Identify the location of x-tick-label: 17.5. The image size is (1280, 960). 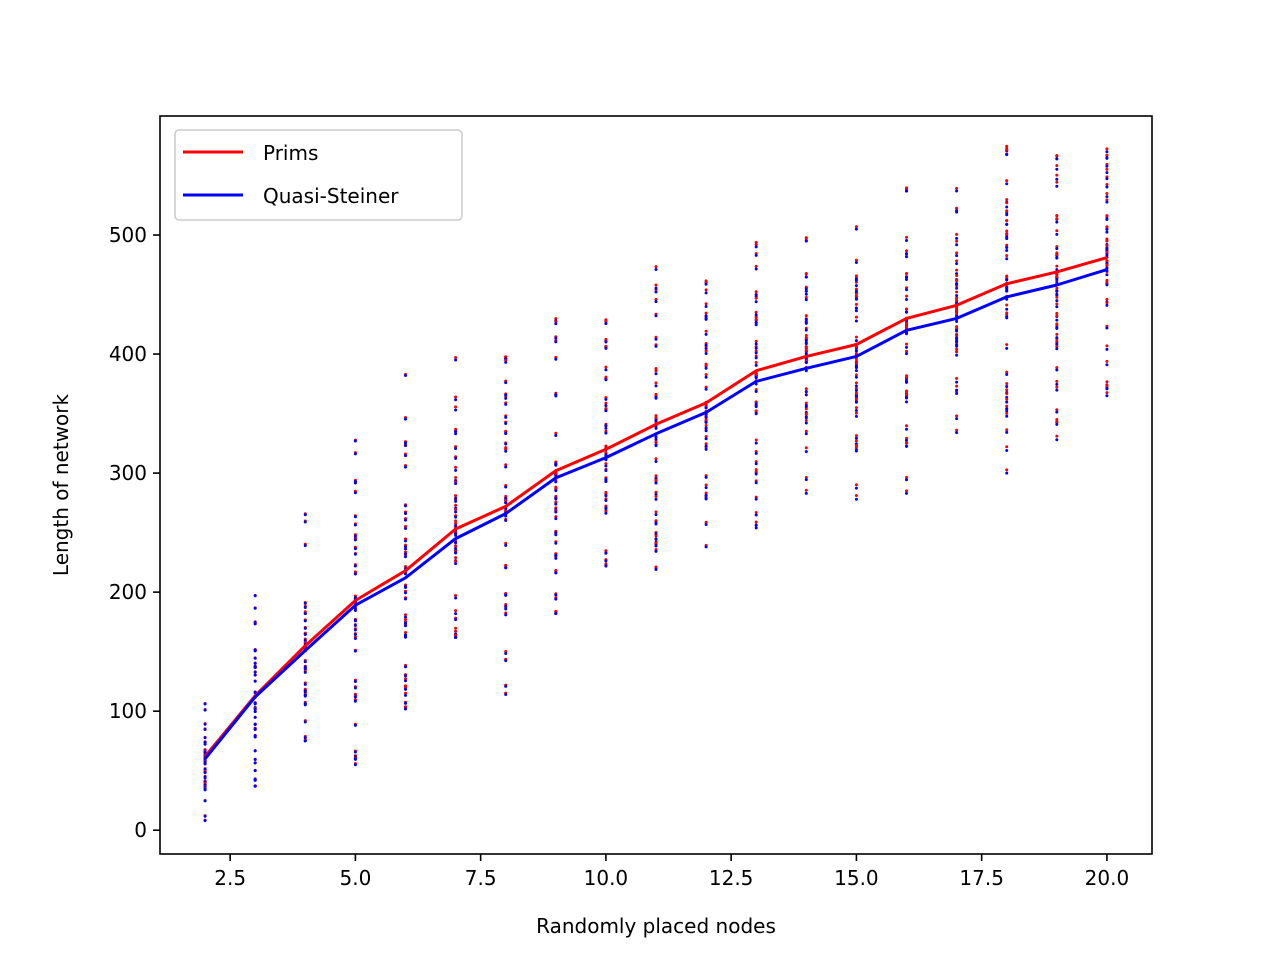
(981, 878).